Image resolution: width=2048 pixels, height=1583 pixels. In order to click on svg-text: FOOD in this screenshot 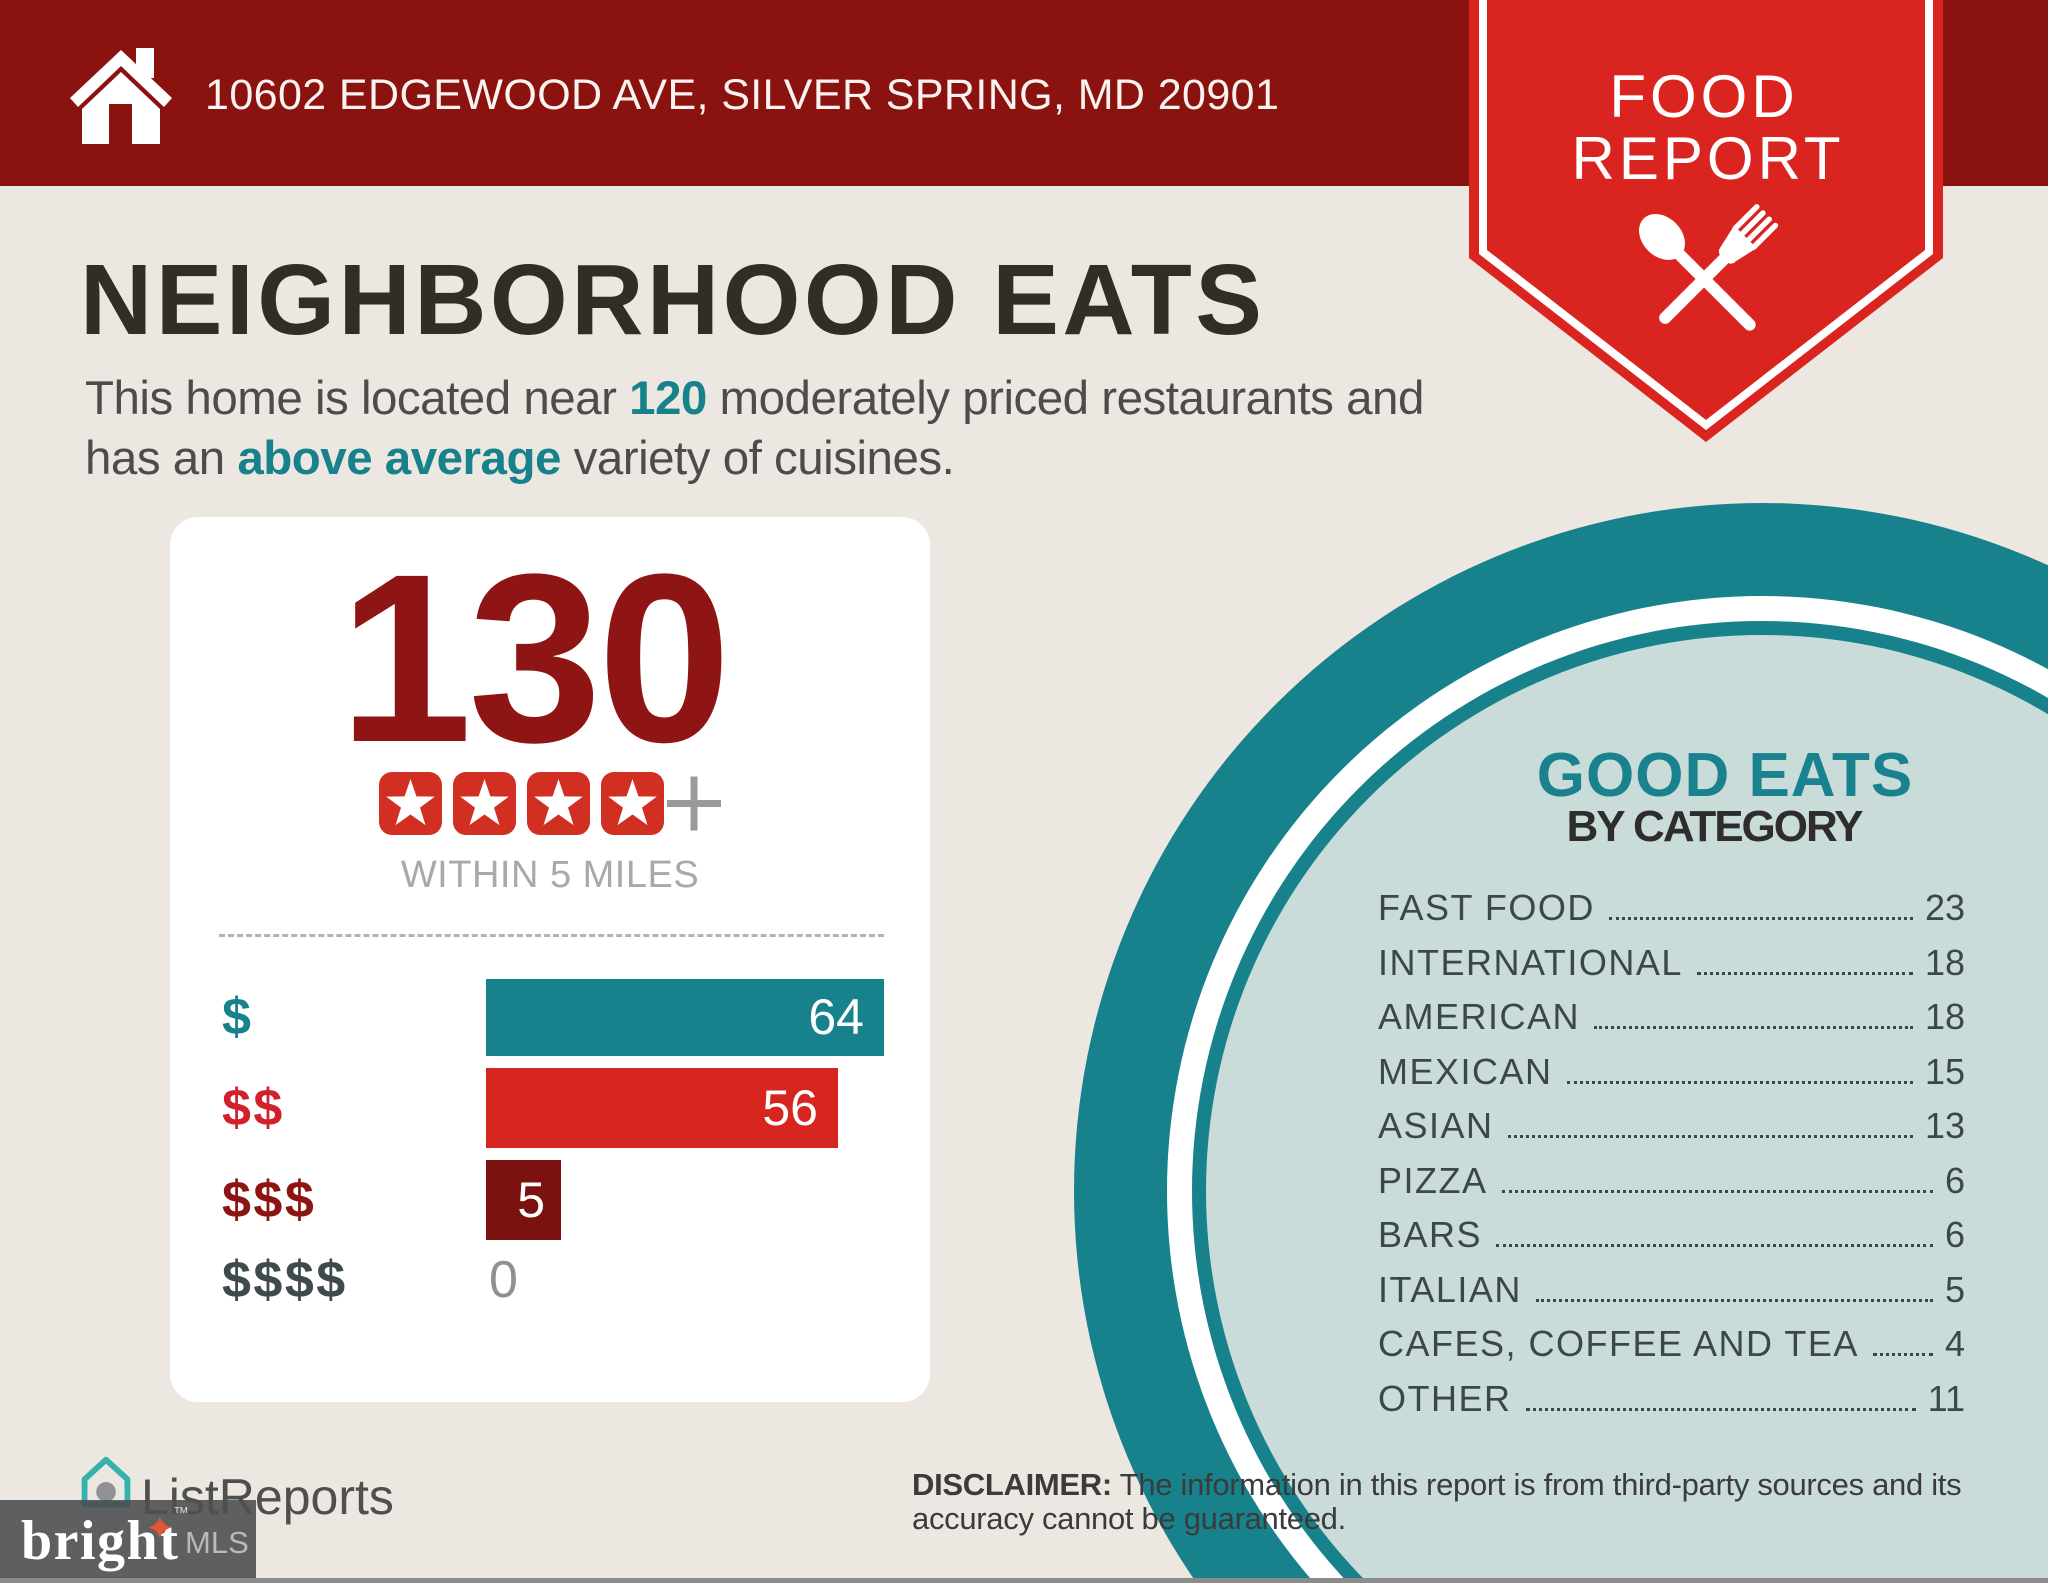, I will do `click(1703, 96)`.